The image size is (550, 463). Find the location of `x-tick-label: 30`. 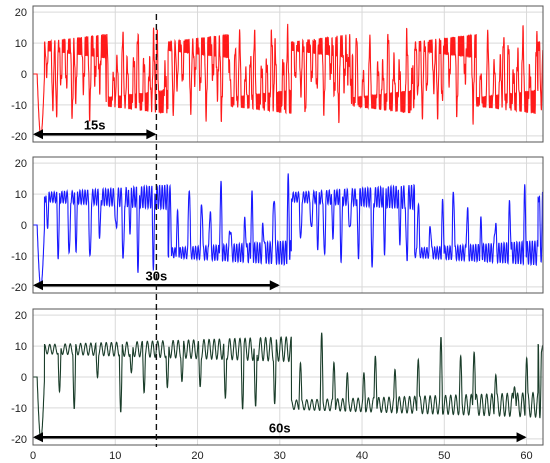

x-tick-label: 30 is located at coordinates (280, 456).